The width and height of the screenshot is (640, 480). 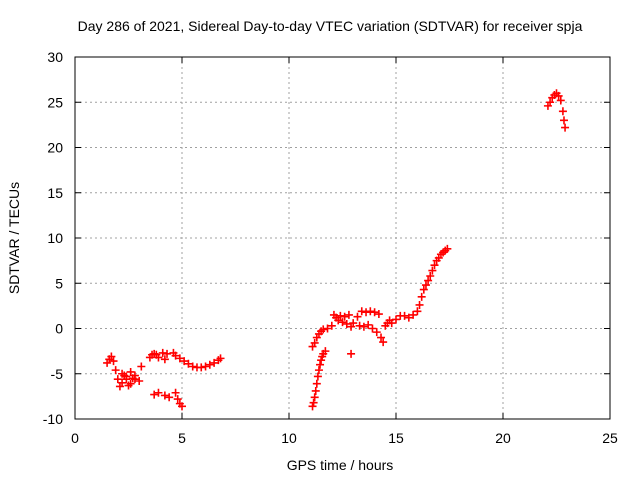 What do you see at coordinates (75, 438) in the screenshot?
I see `x-tick-label: 0` at bounding box center [75, 438].